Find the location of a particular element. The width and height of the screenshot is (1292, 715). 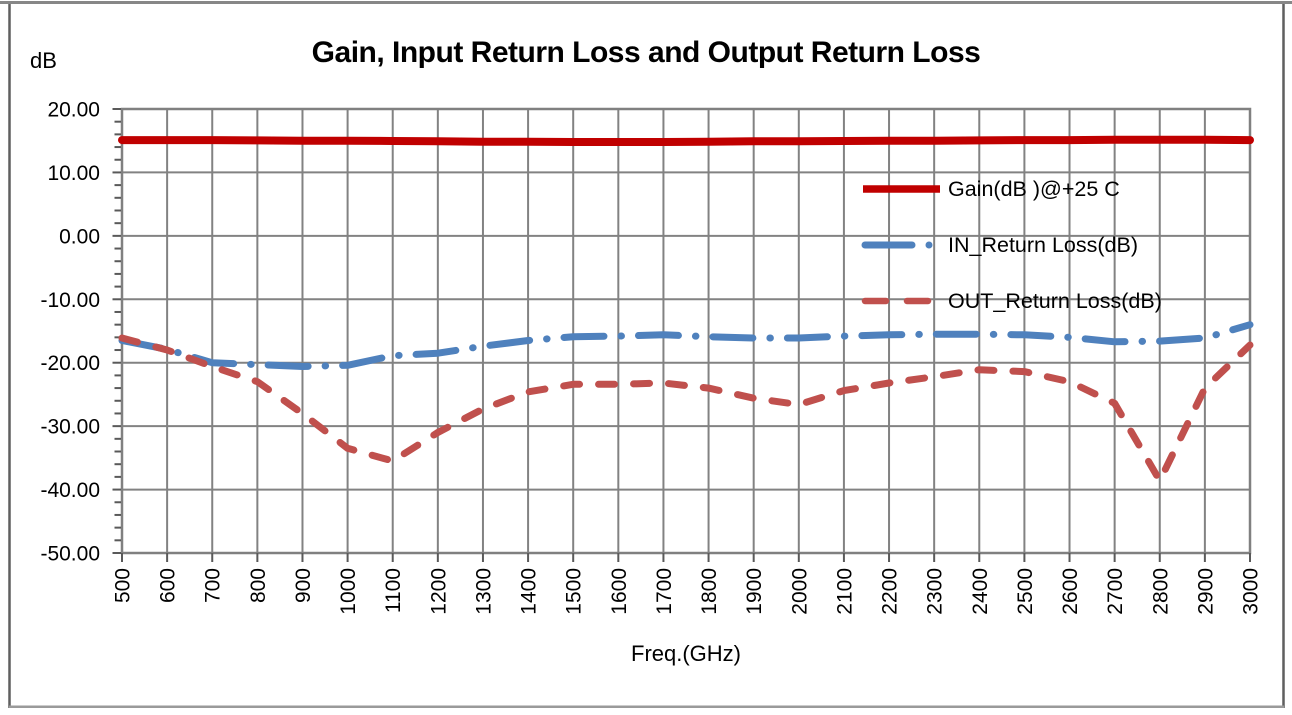

svg-text: 10.00 is located at coordinates (73, 173).